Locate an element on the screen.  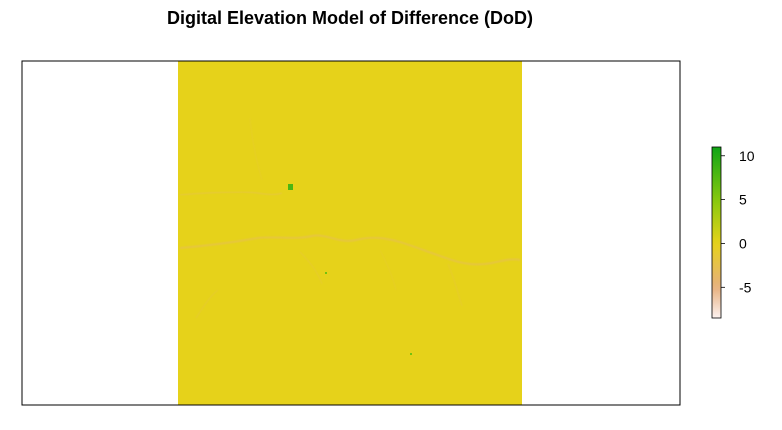
legend-tick-label: 5 is located at coordinates (743, 200).